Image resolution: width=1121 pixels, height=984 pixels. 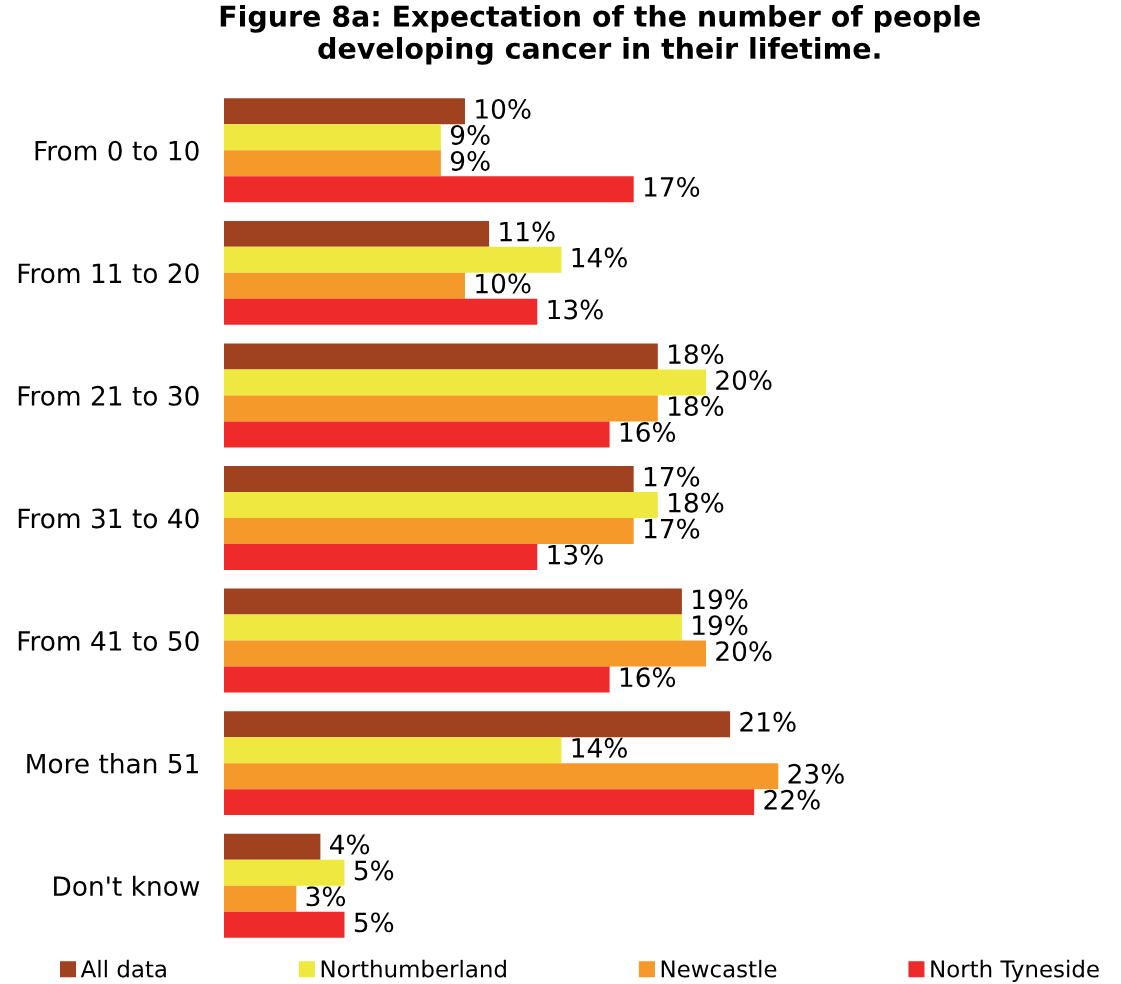 I want to click on data-label: 21%, so click(x=768, y=721).